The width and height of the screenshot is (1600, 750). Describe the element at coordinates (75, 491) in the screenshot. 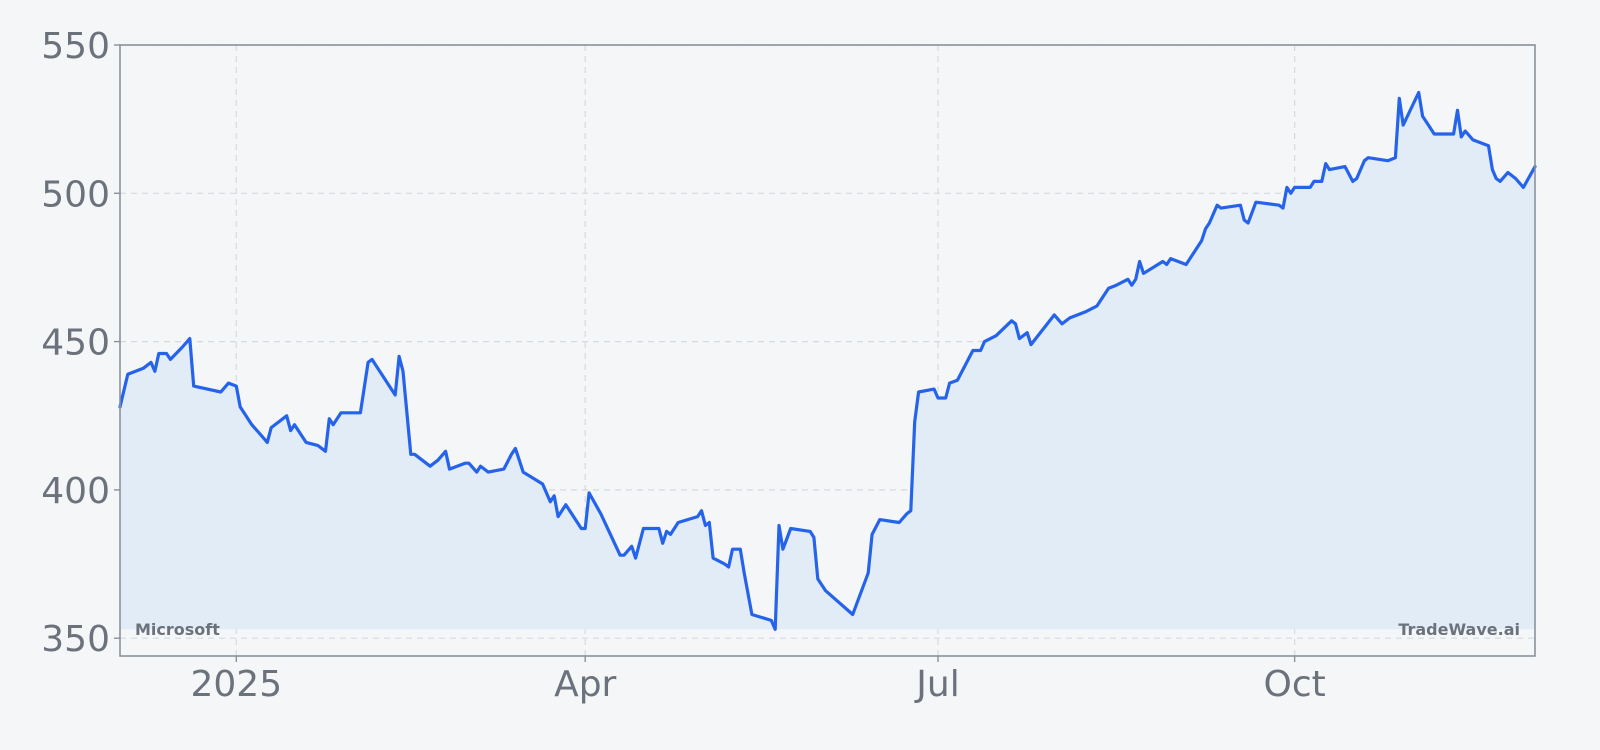

I see `y-tick-label: 400` at that location.